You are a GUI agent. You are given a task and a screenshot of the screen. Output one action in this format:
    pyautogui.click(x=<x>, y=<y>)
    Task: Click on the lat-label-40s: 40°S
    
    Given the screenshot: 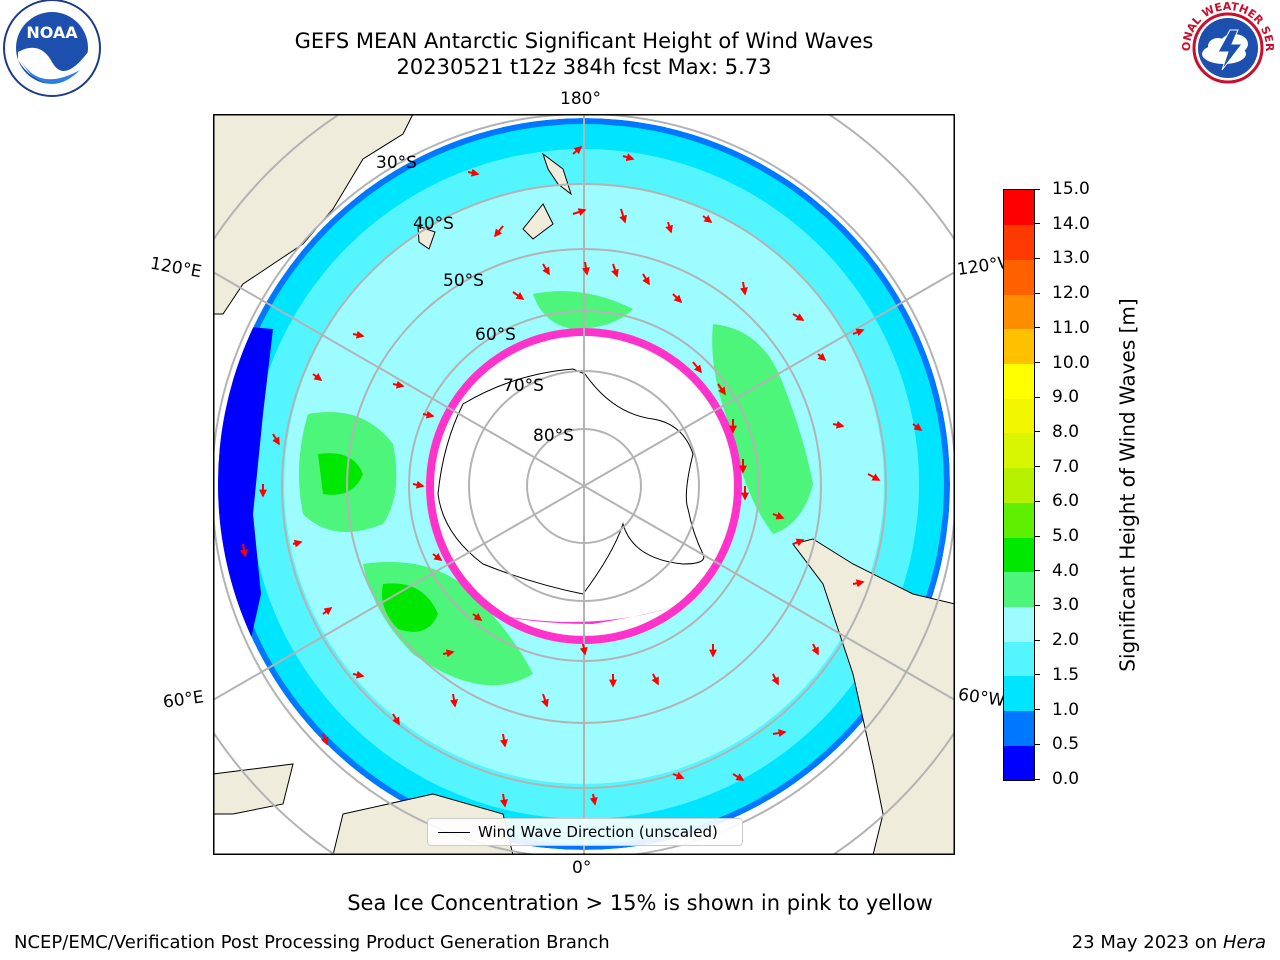 What is the action you would take?
    pyautogui.click(x=433, y=224)
    